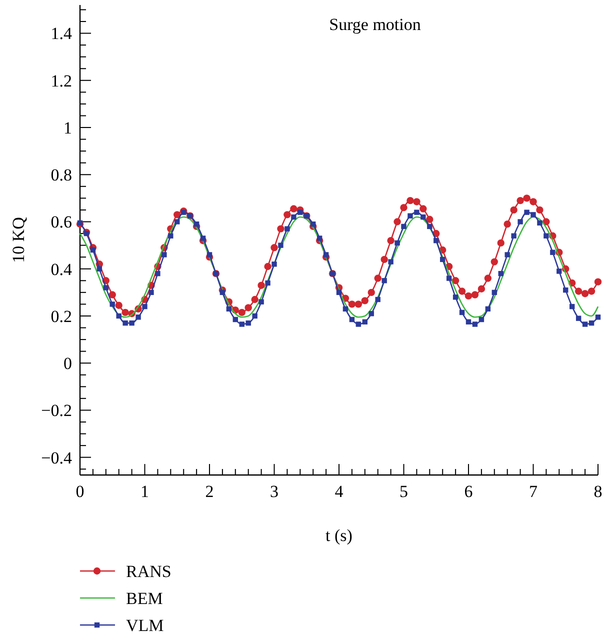  Describe the element at coordinates (274, 491) in the screenshot. I see `x-tick-label: 3` at that location.